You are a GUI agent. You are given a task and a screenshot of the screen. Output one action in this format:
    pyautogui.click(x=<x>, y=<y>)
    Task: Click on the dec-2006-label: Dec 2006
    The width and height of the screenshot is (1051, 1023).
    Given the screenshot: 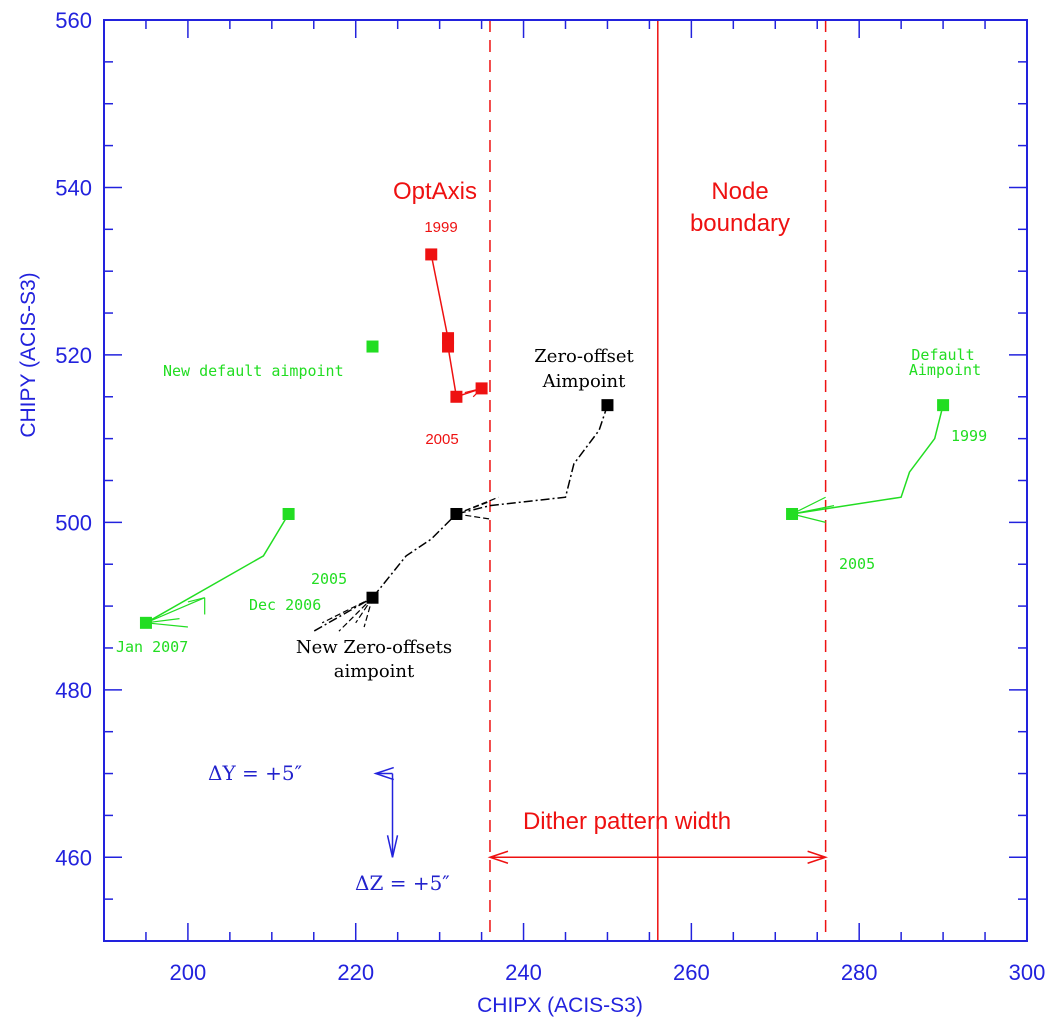 What is the action you would take?
    pyautogui.click(x=285, y=605)
    